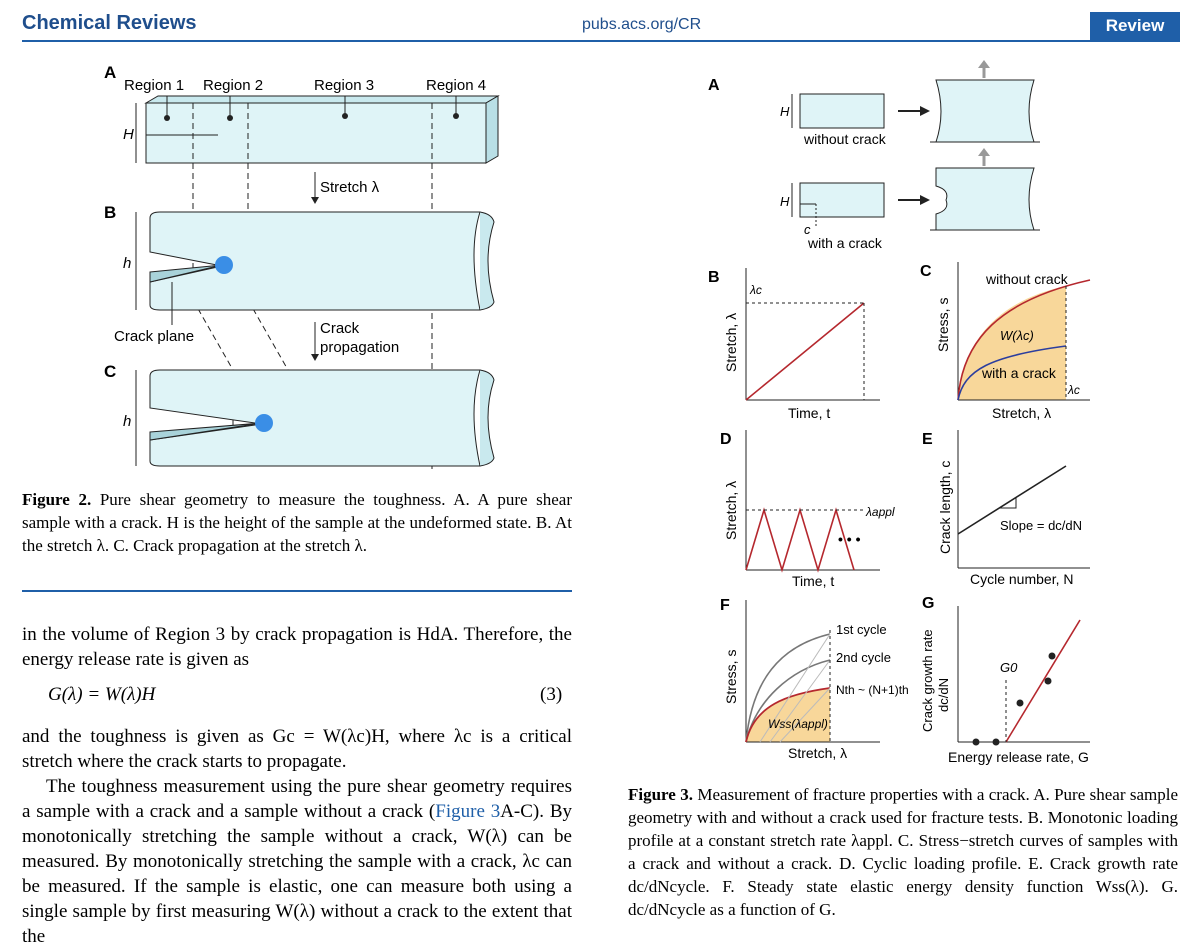 This screenshot has width=1204, height=949. What do you see at coordinates (1017, 335) in the screenshot?
I see `fig3-c-w: W(λc)` at bounding box center [1017, 335].